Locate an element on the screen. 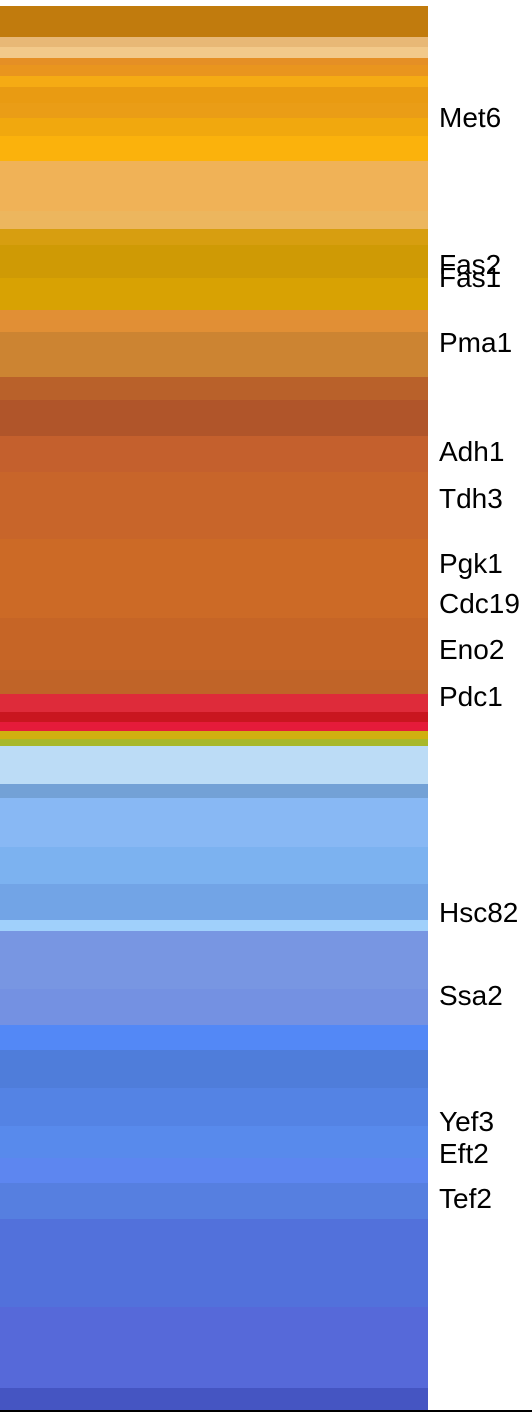  bottom-rule is located at coordinates (266, 1411).